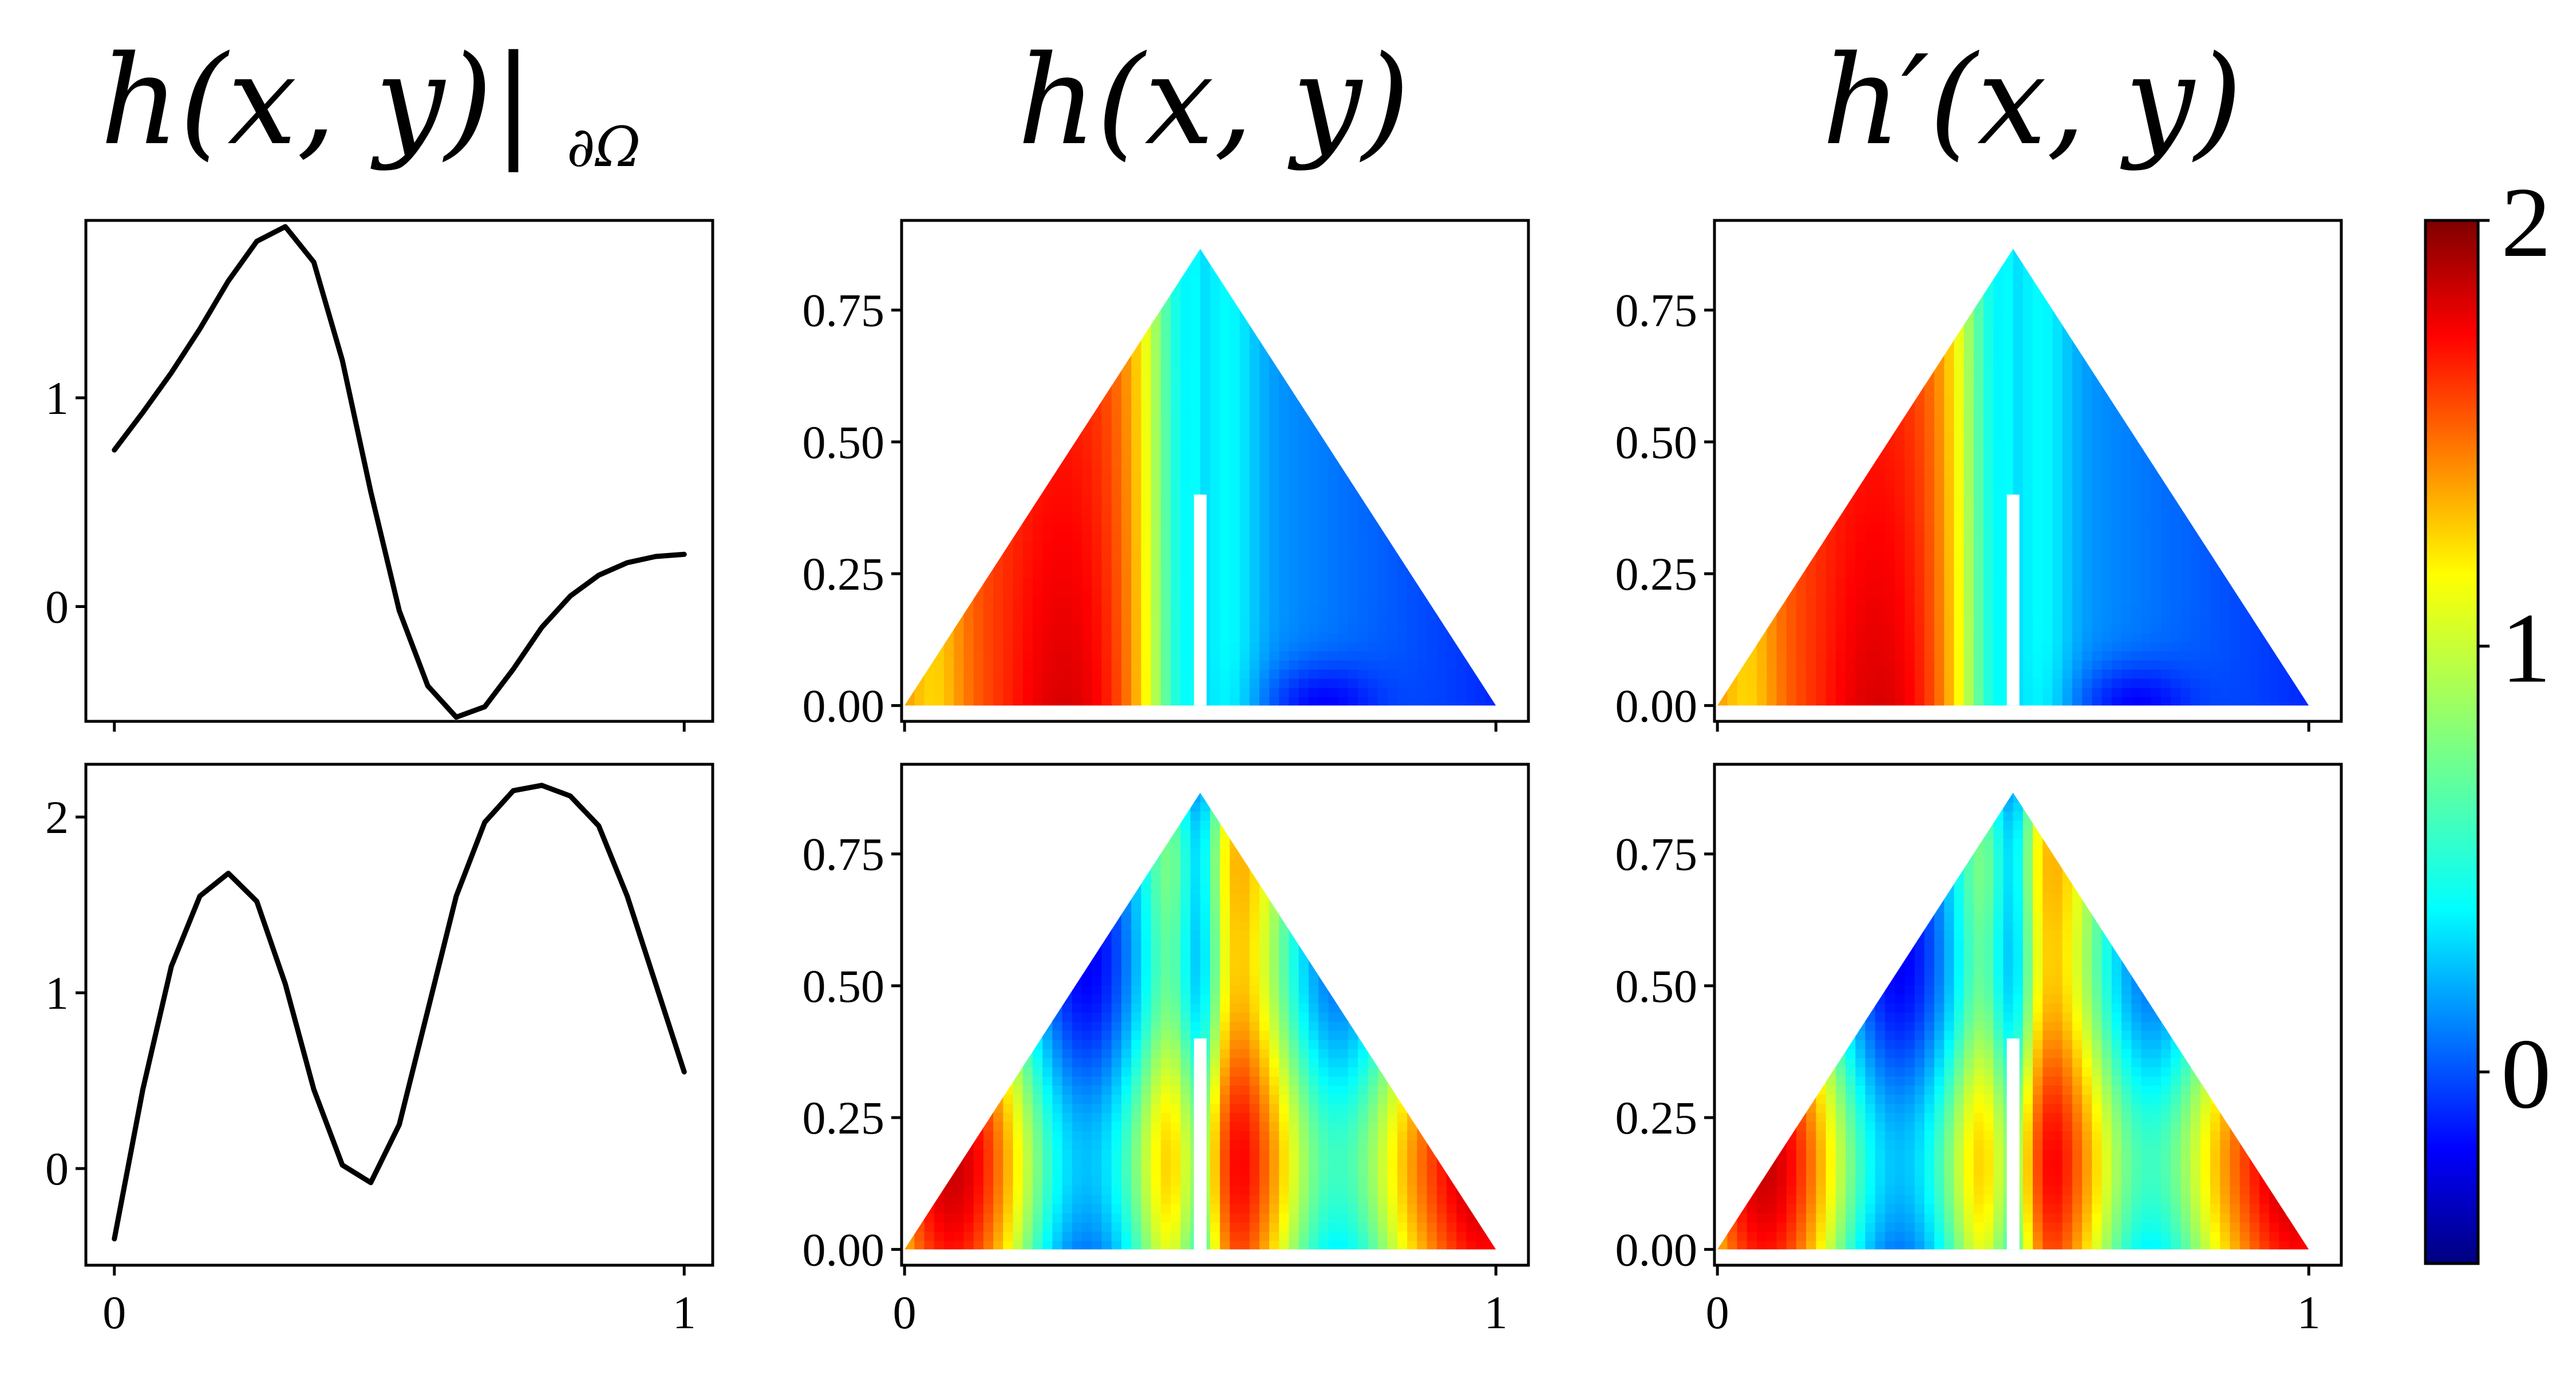 Image resolution: width=2576 pixels, height=1374 pixels. I want to click on panel-top-middle: 0.00 0.25 0.50 0.75, so click(1166, 475).